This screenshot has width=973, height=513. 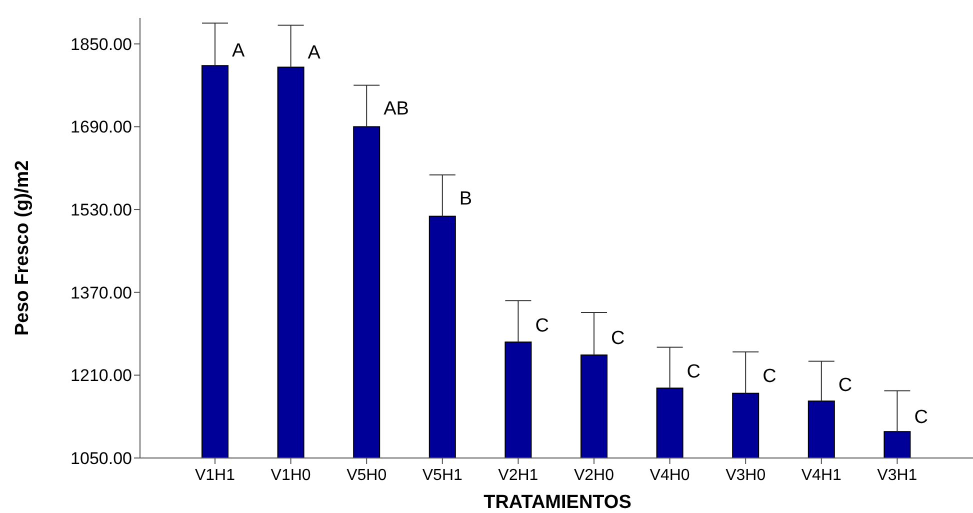 What do you see at coordinates (22, 248) in the screenshot?
I see `y-axis-title: Peso Fresco (g)/m2` at bounding box center [22, 248].